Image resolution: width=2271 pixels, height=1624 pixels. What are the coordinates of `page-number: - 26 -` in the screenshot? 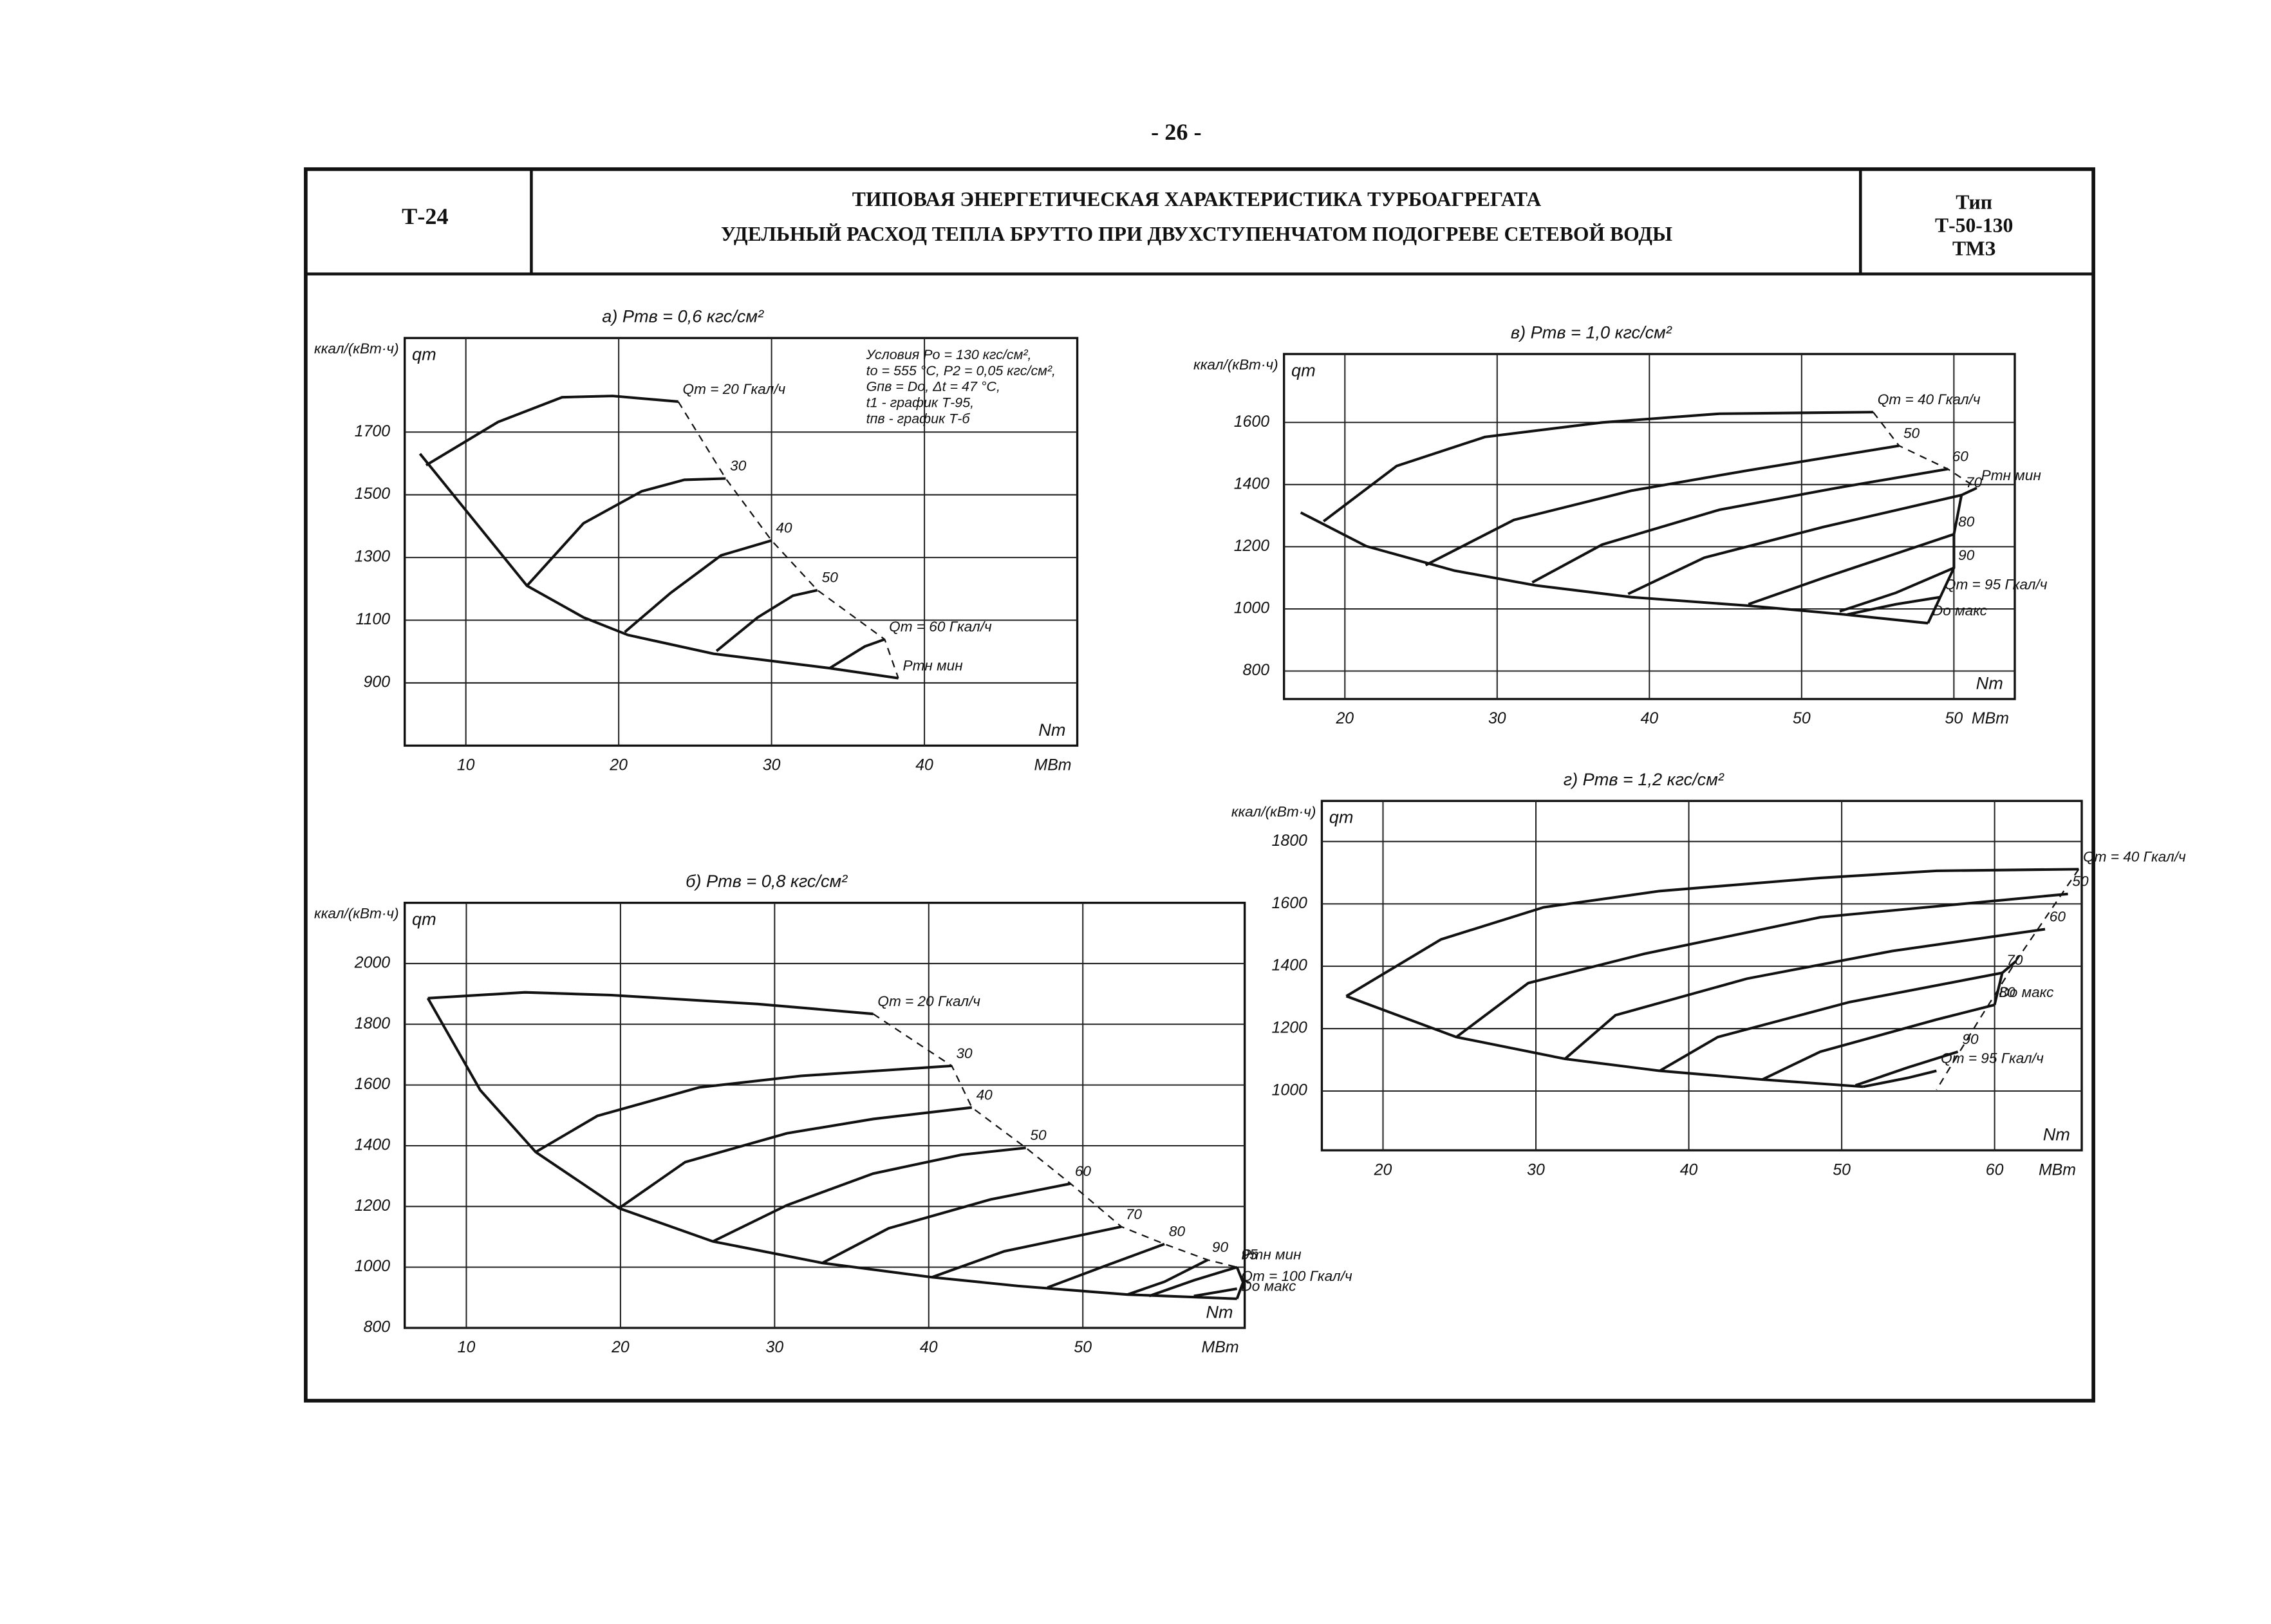 It's located at (1176, 132).